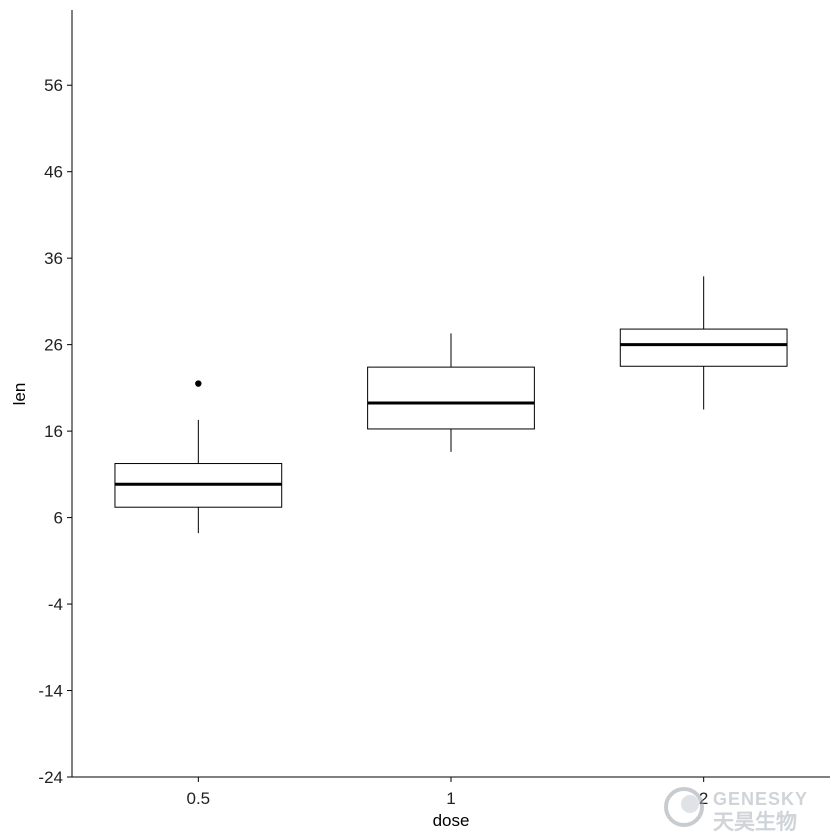  What do you see at coordinates (19, 394) in the screenshot?
I see `y-axis-title: len` at bounding box center [19, 394].